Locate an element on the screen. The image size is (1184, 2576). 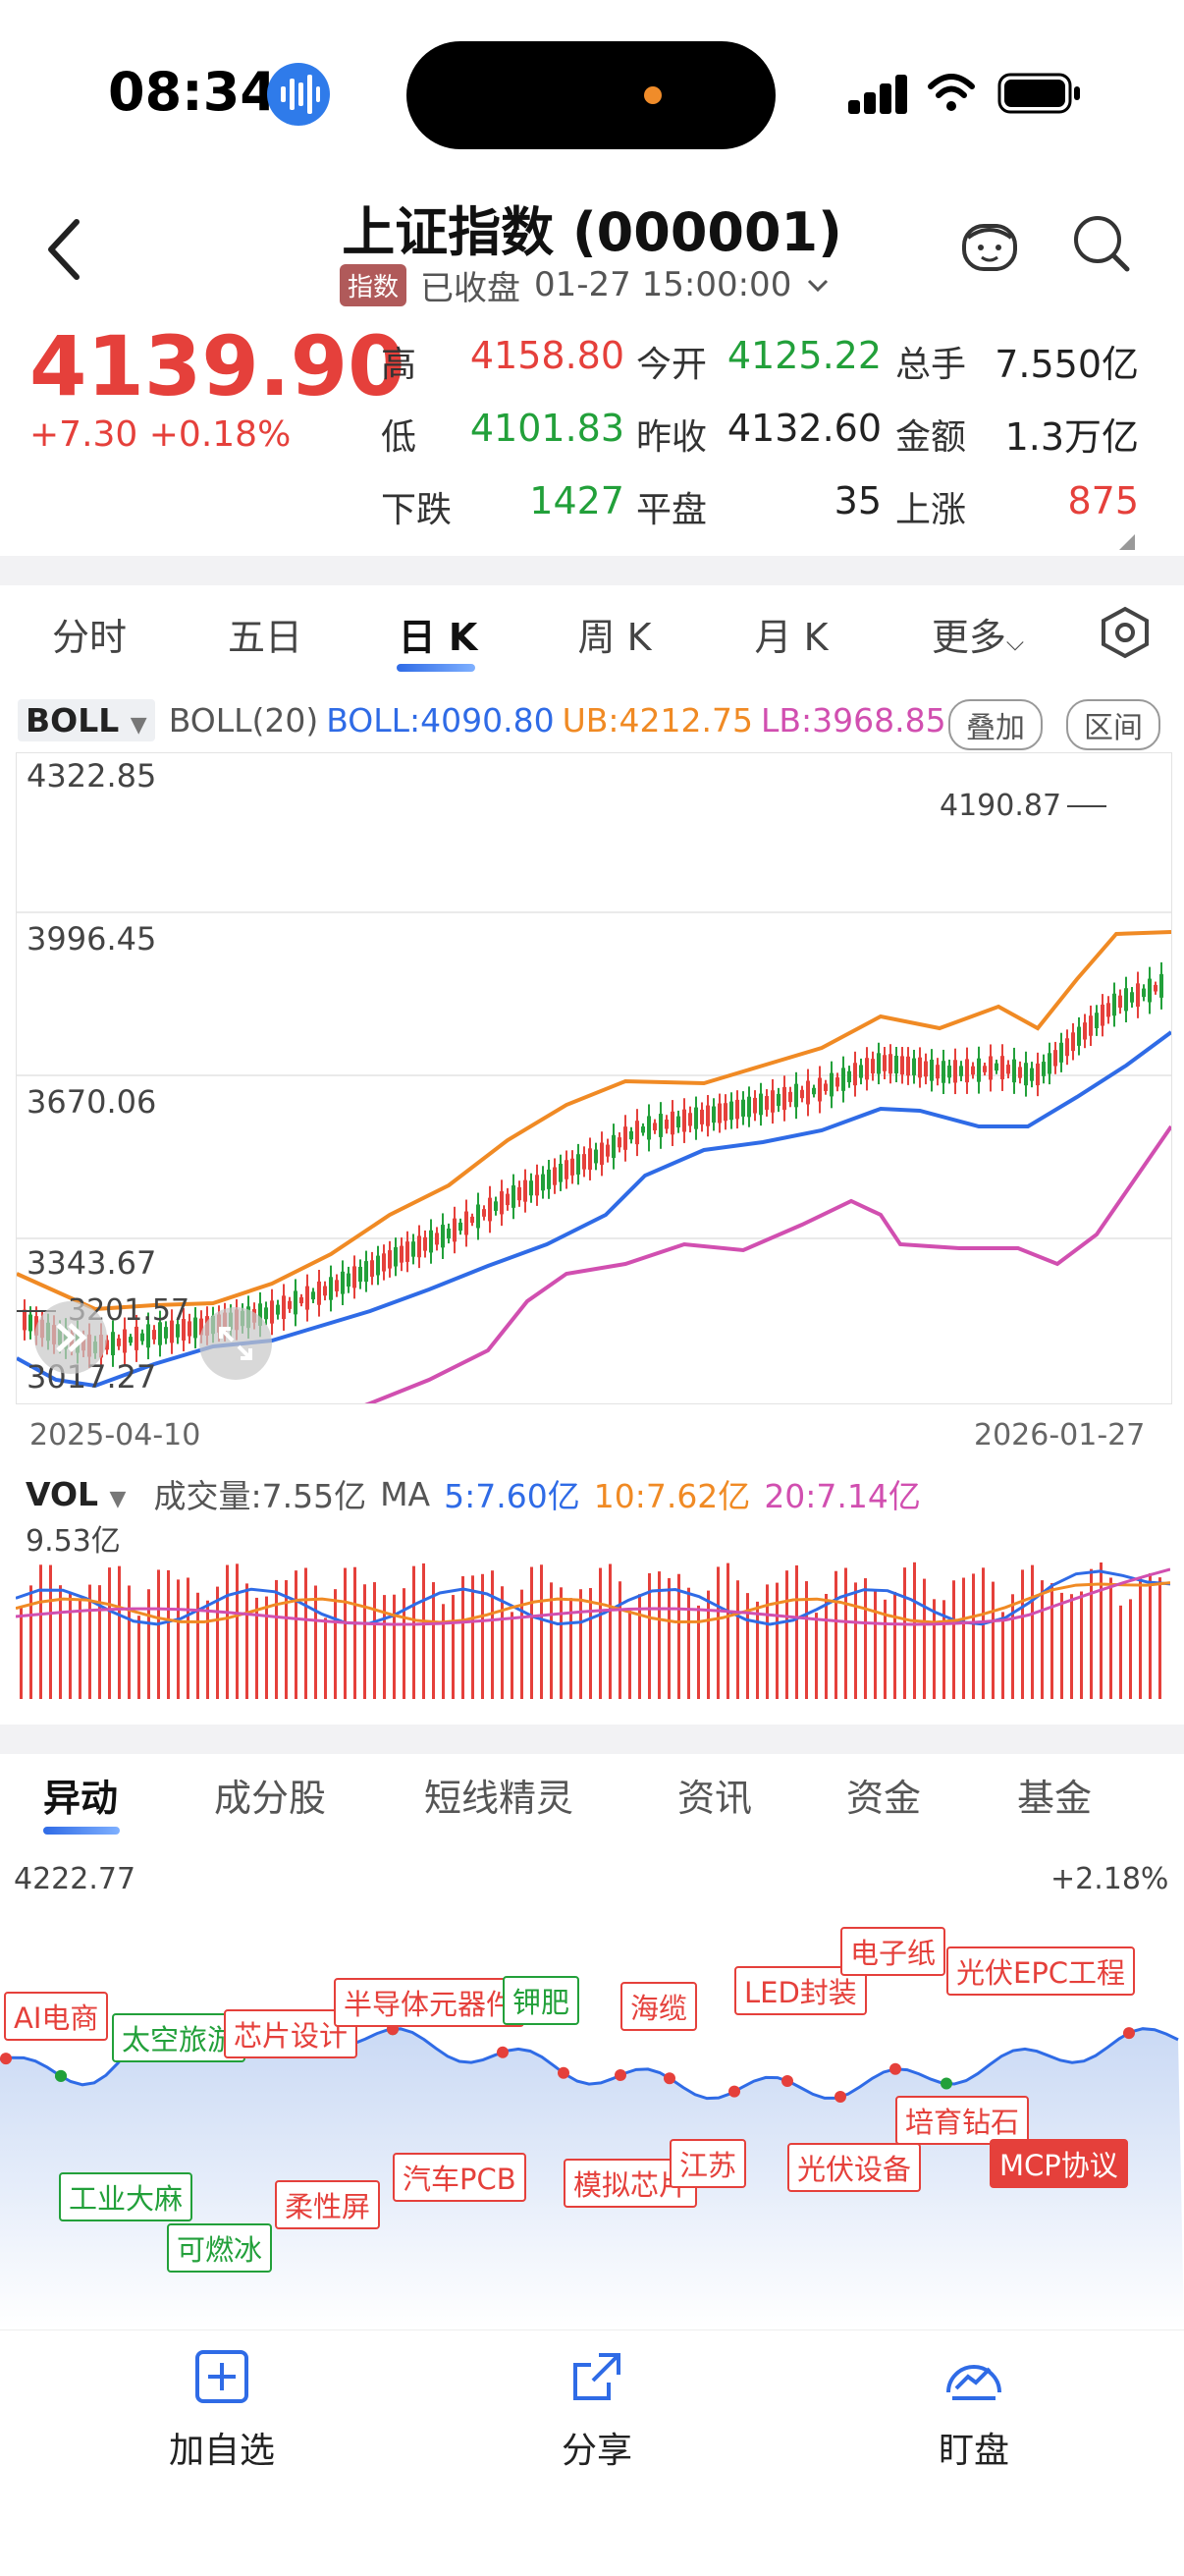
event-tag: AI电商 is located at coordinates (57, 2017).